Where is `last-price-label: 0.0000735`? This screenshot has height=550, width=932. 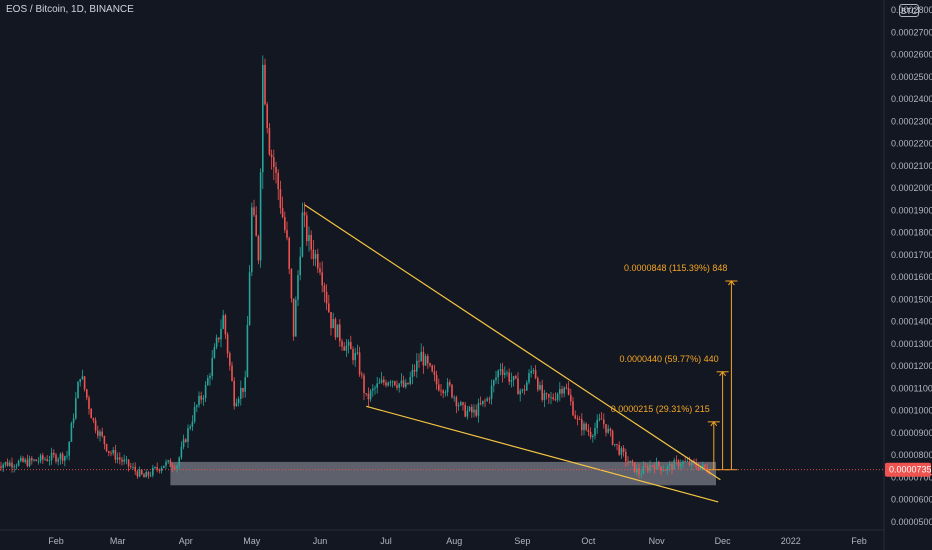
last-price-label: 0.0000735 is located at coordinates (910, 470).